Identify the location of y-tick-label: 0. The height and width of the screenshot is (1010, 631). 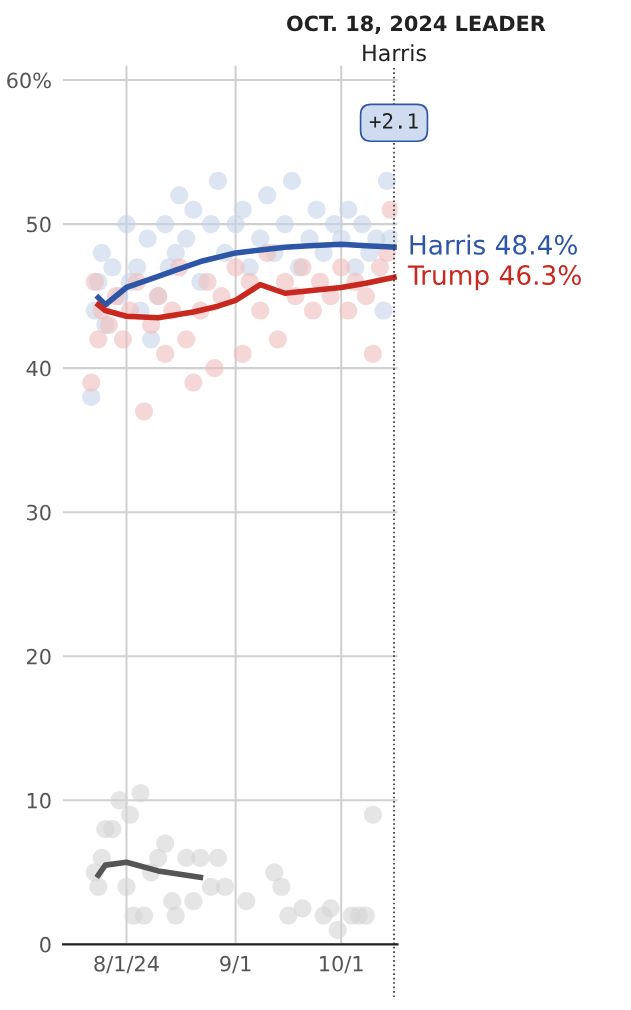
(45, 944).